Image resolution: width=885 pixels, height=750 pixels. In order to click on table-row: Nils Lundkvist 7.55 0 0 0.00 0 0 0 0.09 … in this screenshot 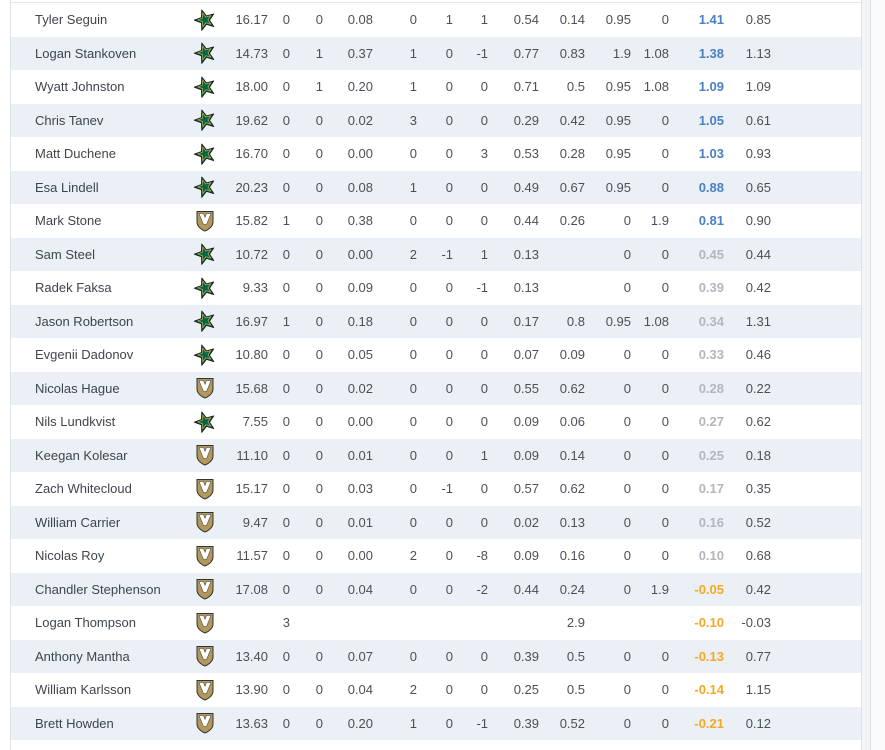, I will do `click(436, 422)`.